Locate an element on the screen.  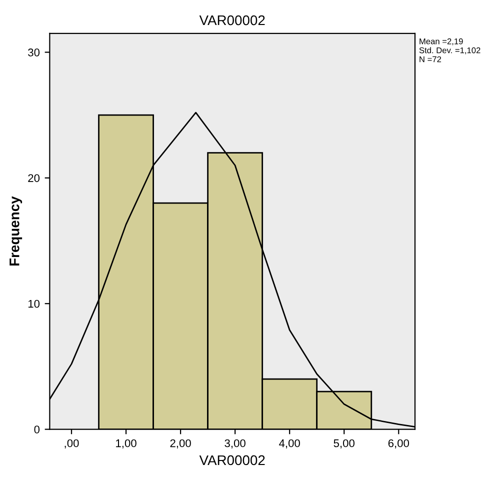
x-tick-label: 6,00 is located at coordinates (399, 443).